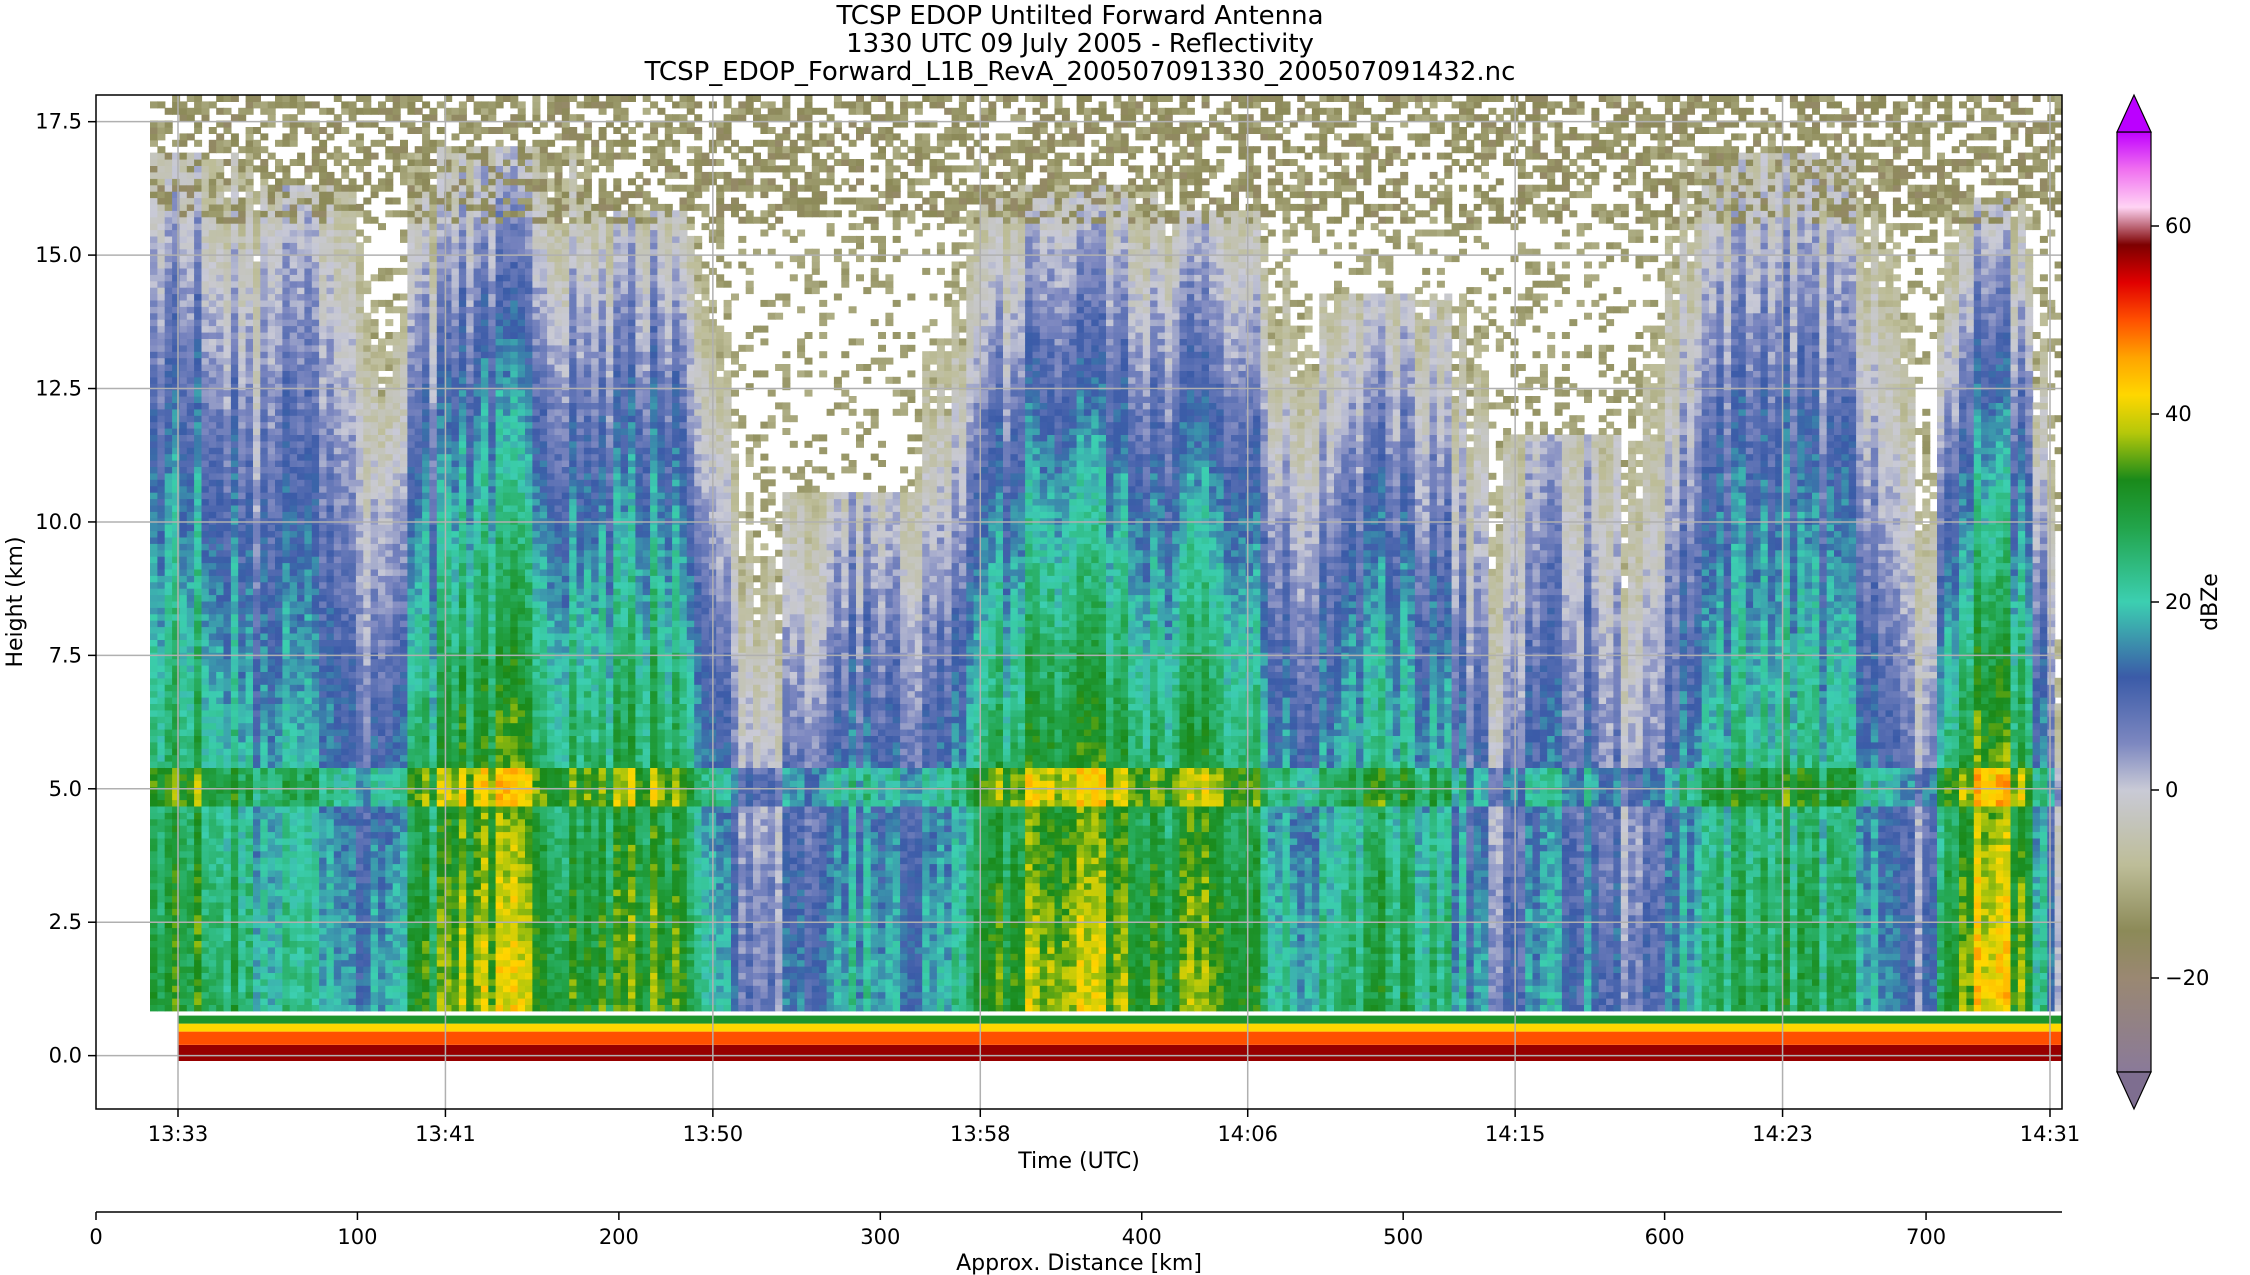  Describe the element at coordinates (1247, 1134) in the screenshot. I see `x-tick-label: 14:06` at that location.